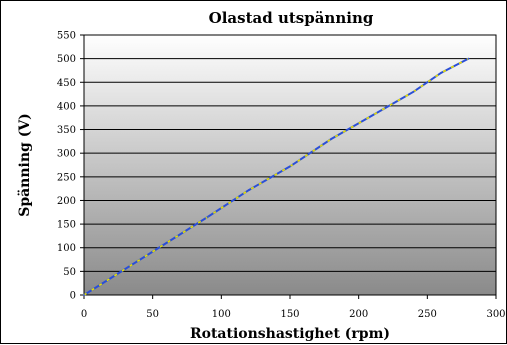 This screenshot has width=507, height=345. What do you see at coordinates (84, 314) in the screenshot?
I see `x-tick-label: 0` at bounding box center [84, 314].